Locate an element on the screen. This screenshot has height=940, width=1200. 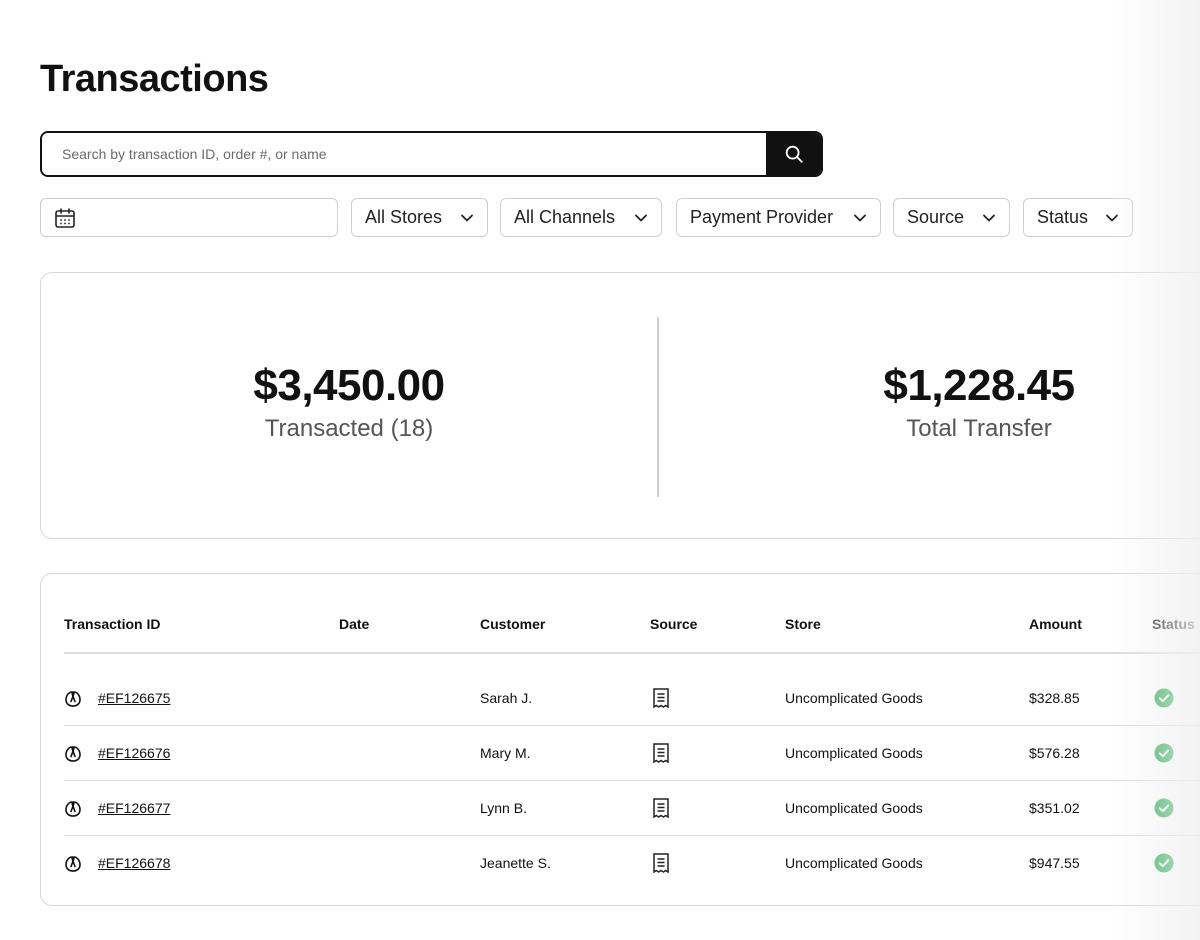
status-filter-label: Status is located at coordinates (1063, 217).